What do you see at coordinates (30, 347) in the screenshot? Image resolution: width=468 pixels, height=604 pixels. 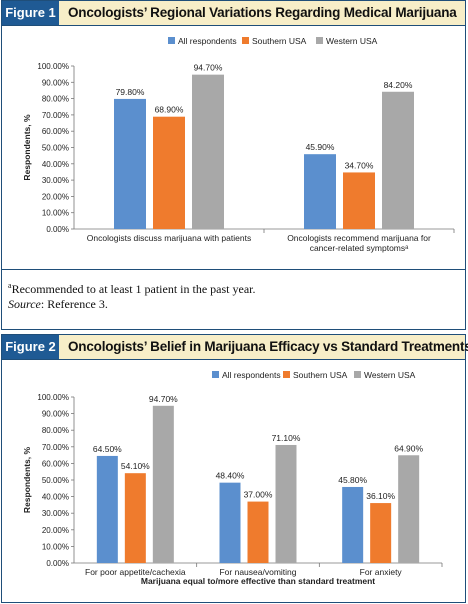 I see `figure-2-tag: Figure 2` at bounding box center [30, 347].